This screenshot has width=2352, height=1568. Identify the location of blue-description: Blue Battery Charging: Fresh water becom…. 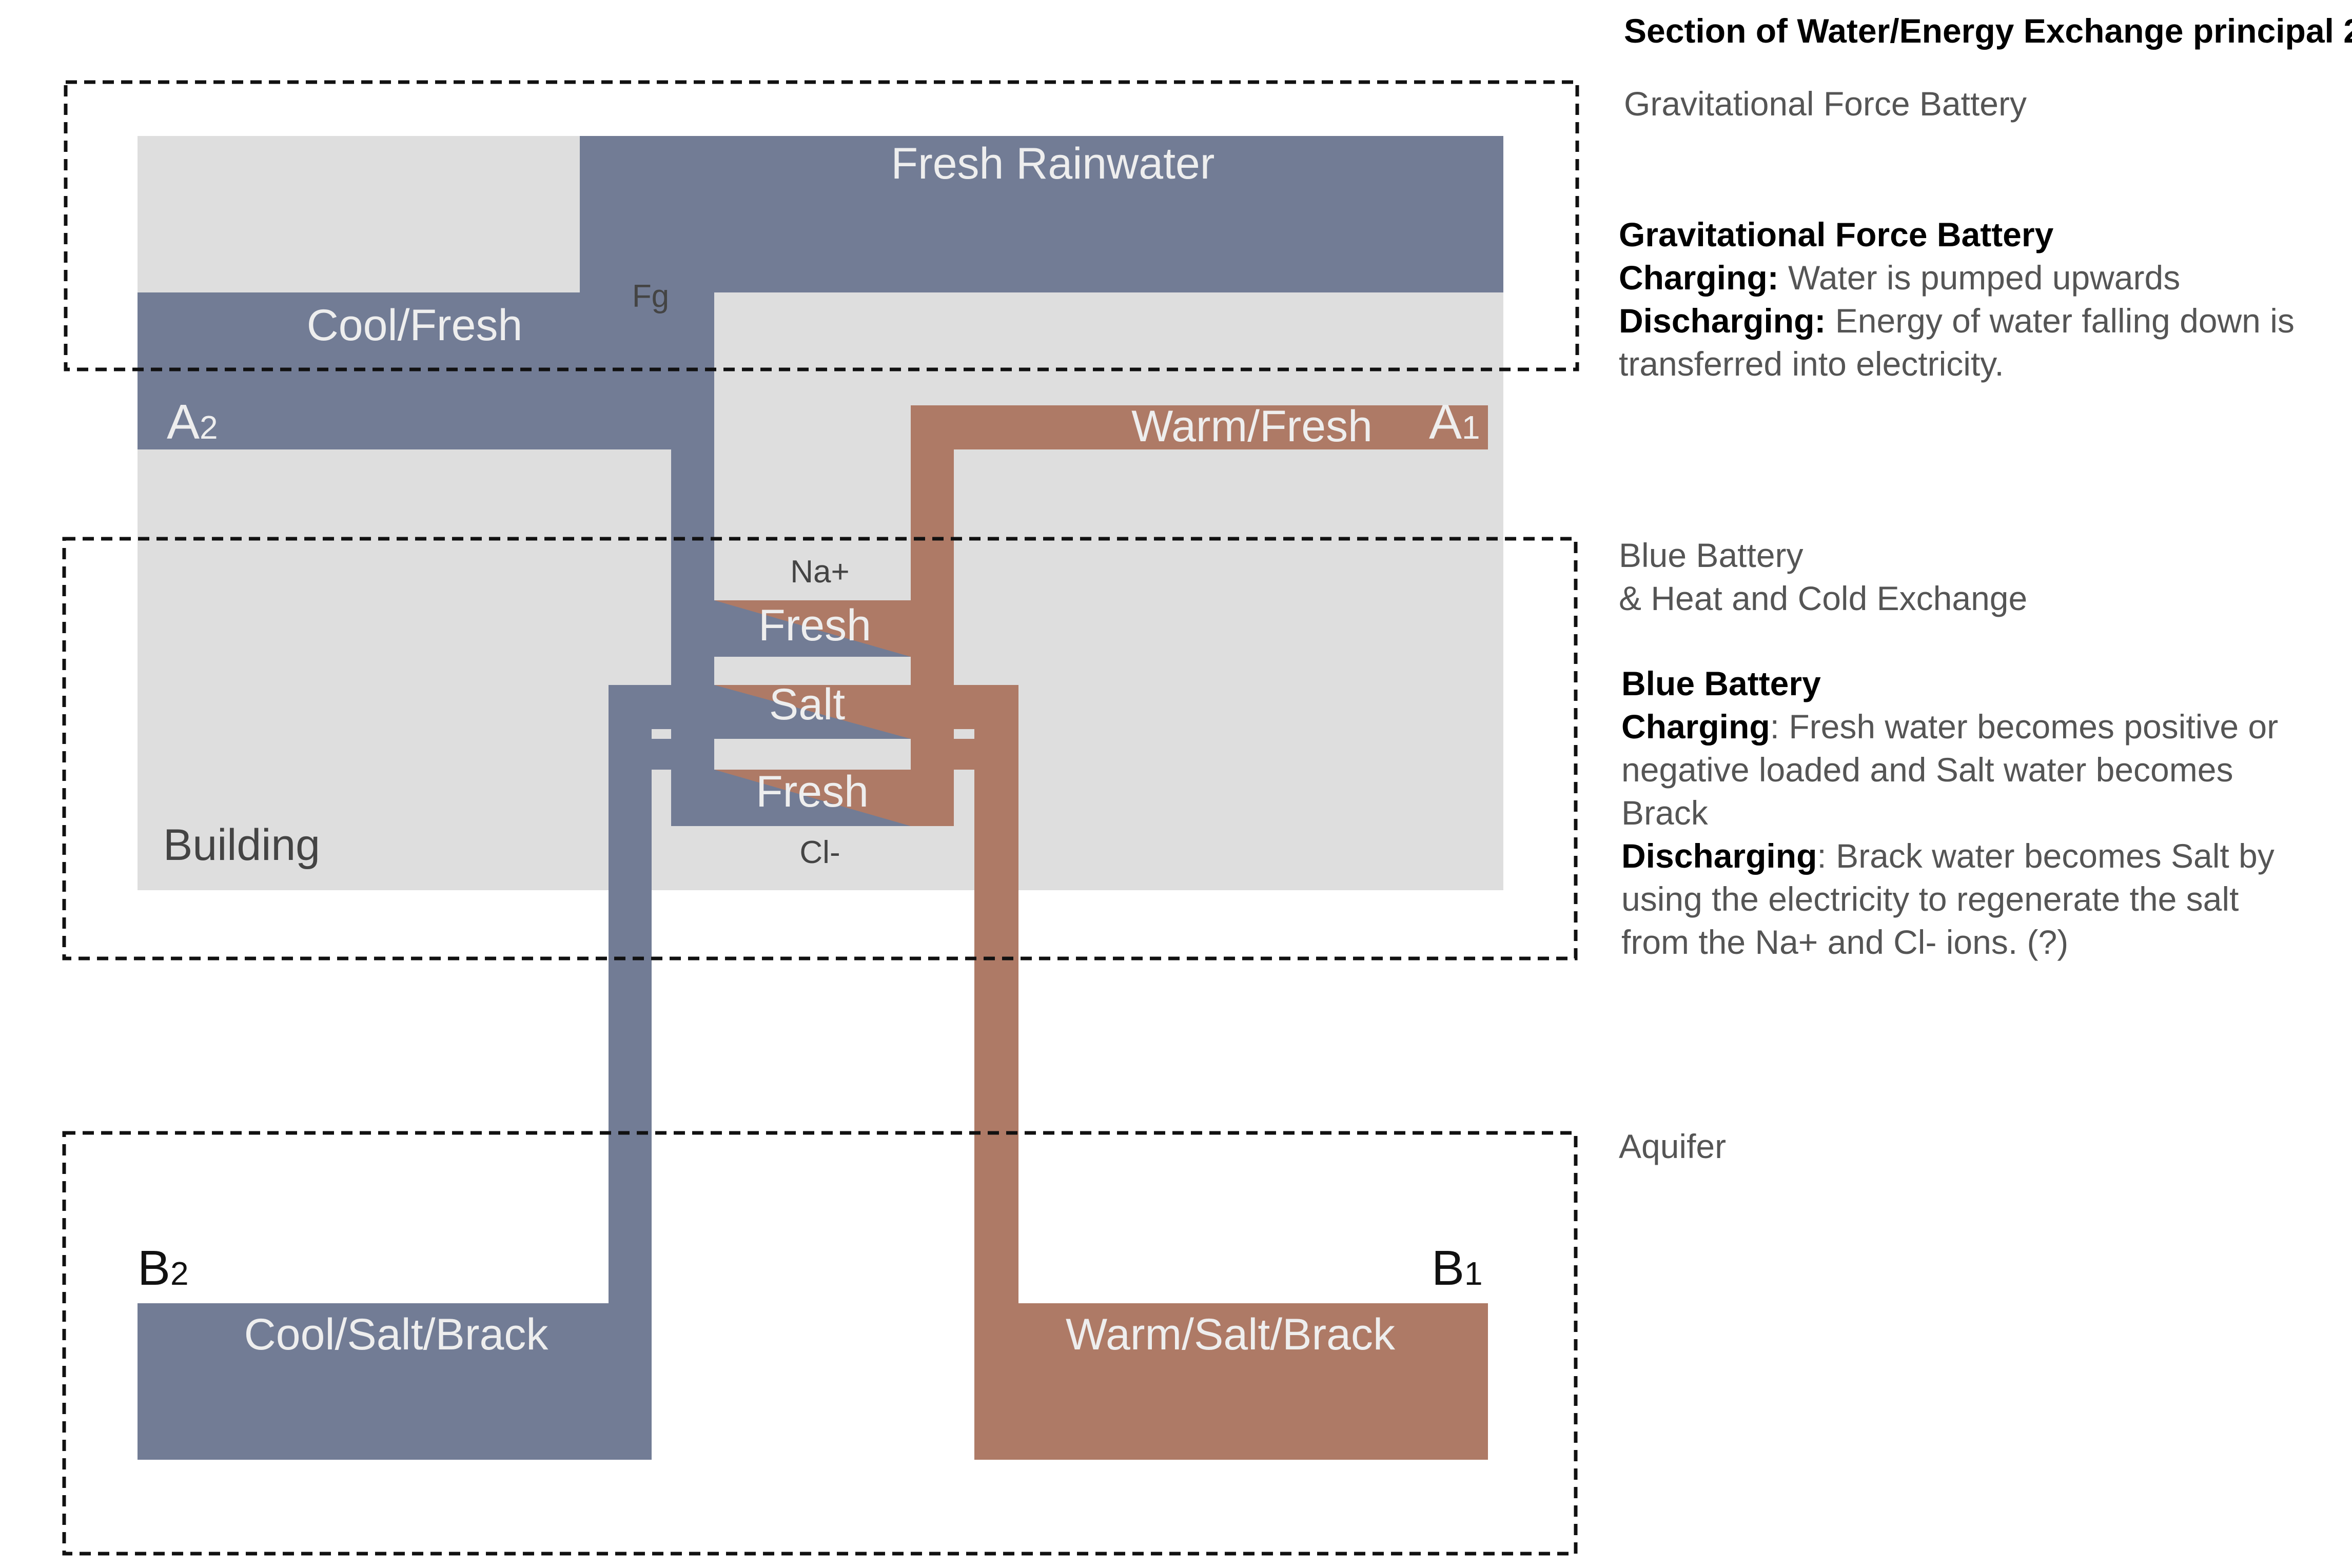
(1965, 813).